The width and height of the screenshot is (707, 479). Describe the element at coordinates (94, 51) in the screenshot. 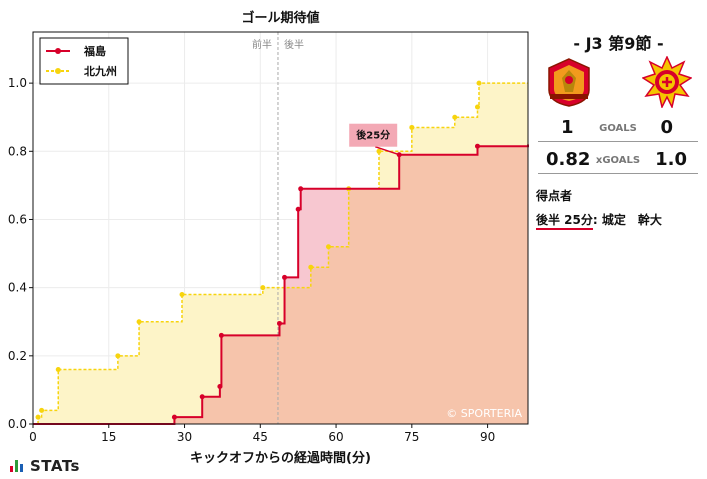

I see `legend-label-home: 福島` at that location.